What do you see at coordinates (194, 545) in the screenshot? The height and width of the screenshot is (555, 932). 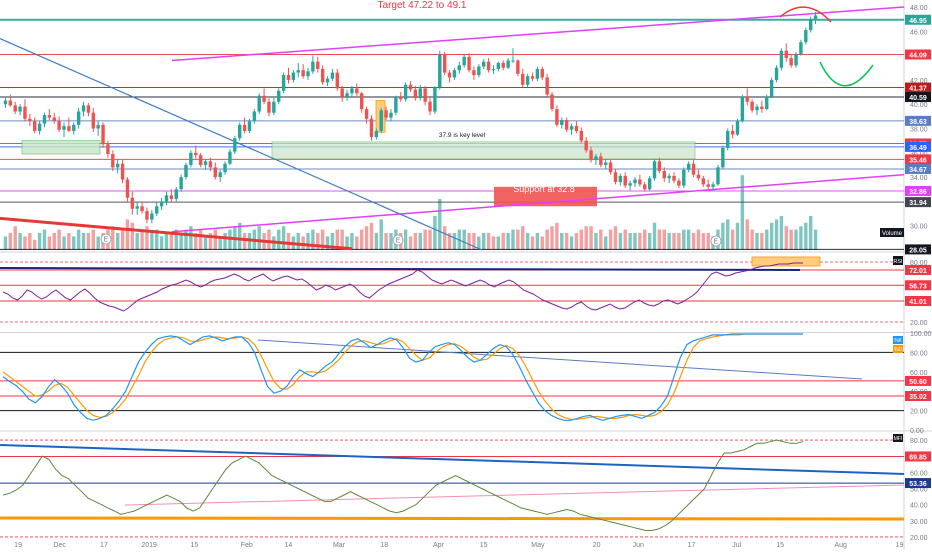 I see `time-tick-label: 15` at bounding box center [194, 545].